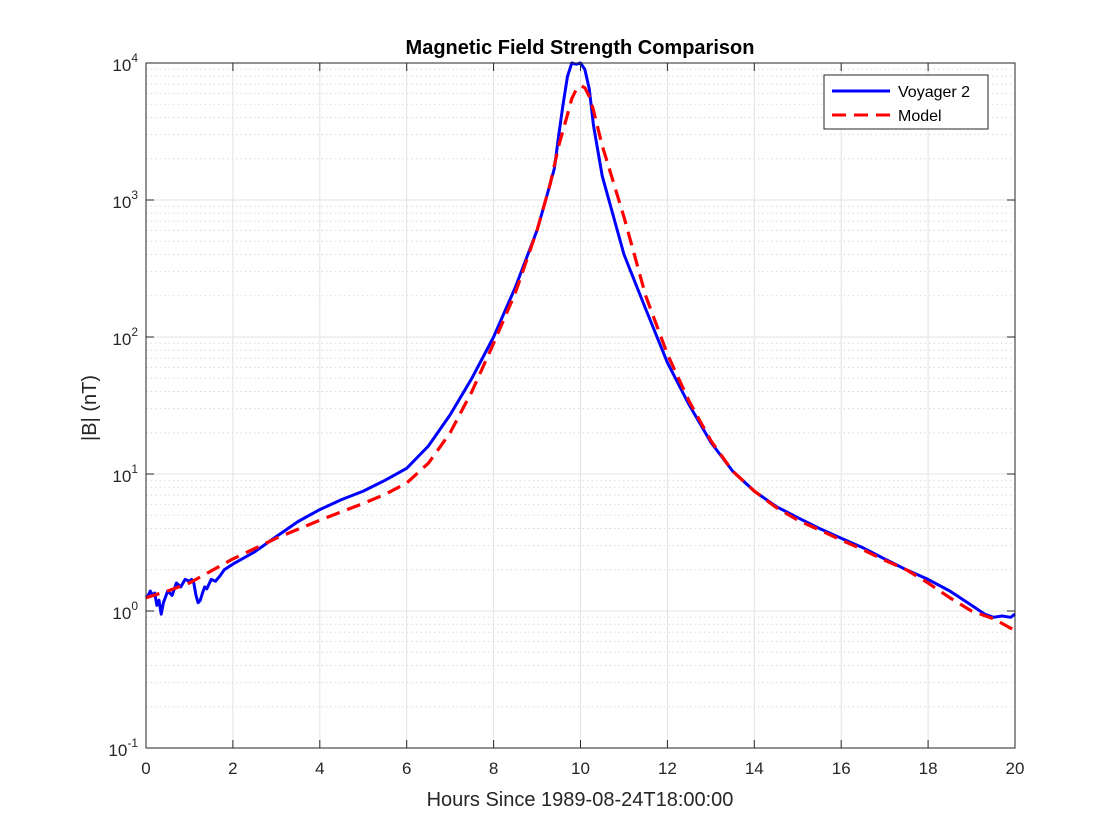 This screenshot has height=840, width=1120. I want to click on y-tick-label: 10³, so click(125, 200).